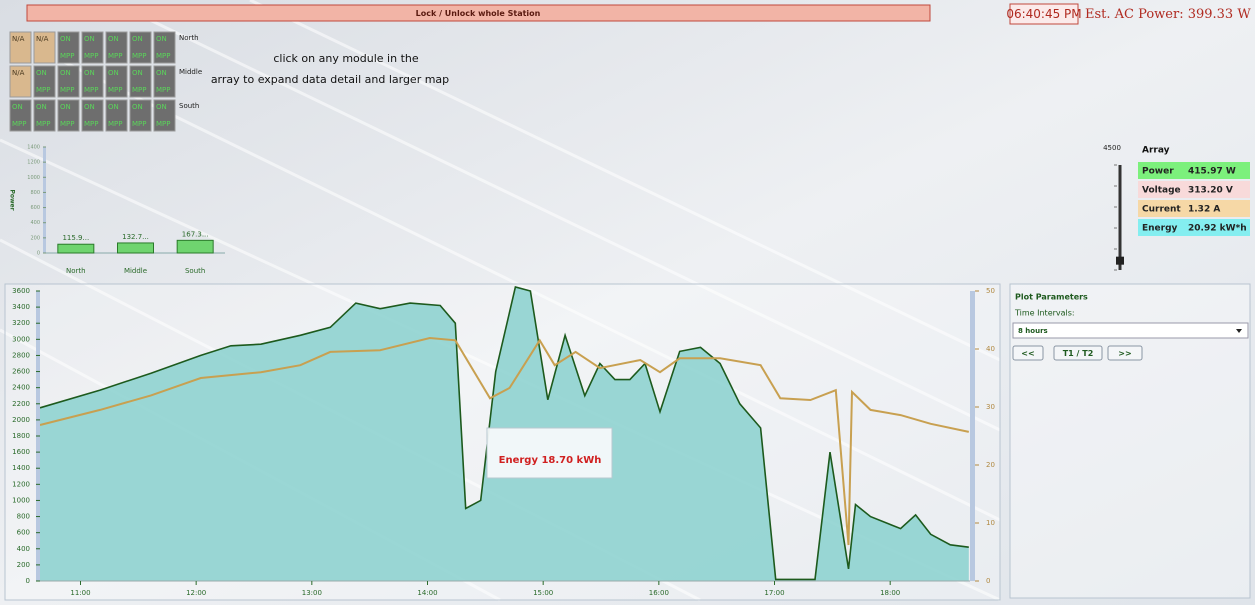 The height and width of the screenshot is (605, 1255). I want to click on x-tick-label: 12:00, so click(196, 593).